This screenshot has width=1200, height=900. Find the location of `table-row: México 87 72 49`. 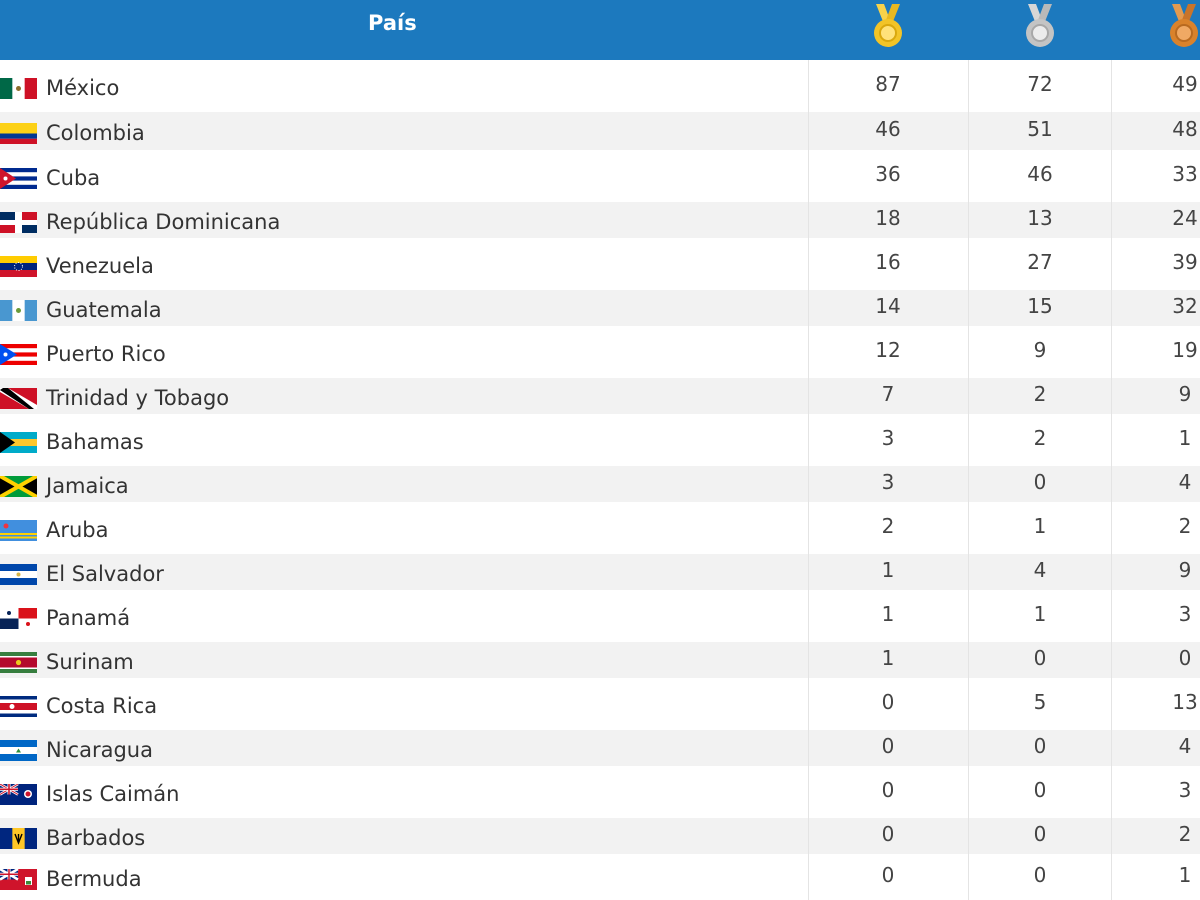

table-row: México 87 72 49 is located at coordinates (600, 86).